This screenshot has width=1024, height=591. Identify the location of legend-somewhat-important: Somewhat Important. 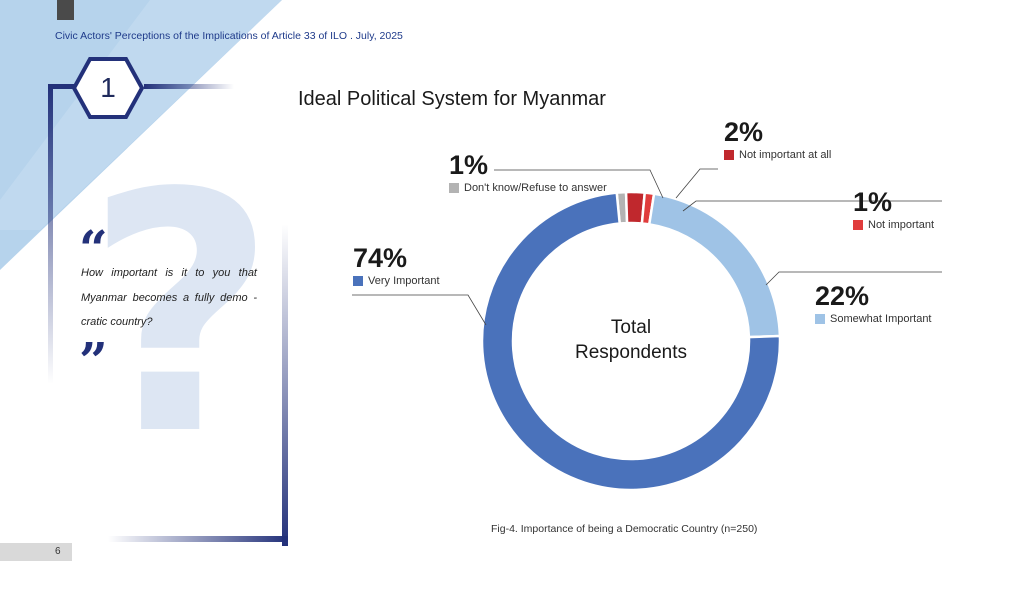
(873, 319).